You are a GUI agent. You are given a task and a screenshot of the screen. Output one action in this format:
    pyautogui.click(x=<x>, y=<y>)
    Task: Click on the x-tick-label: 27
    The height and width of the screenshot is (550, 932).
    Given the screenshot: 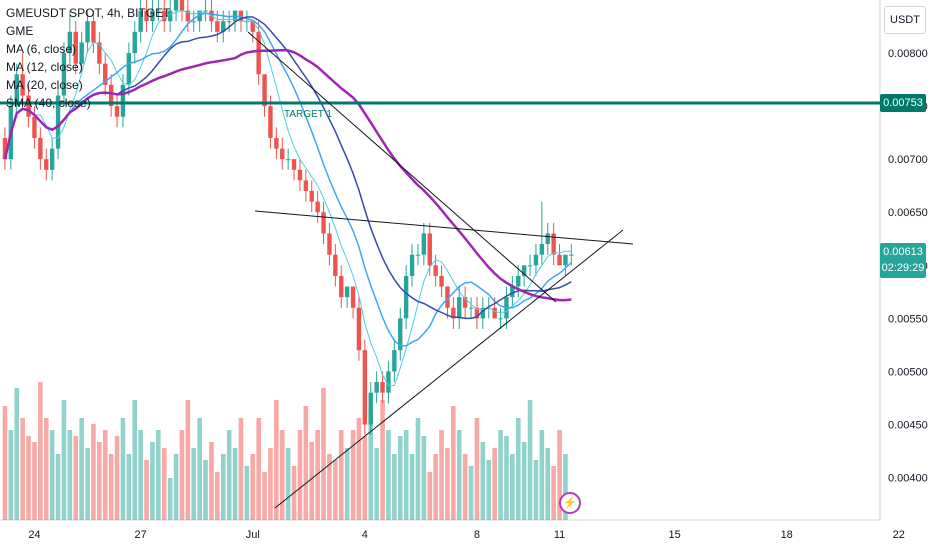 What is the action you would take?
    pyautogui.click(x=141, y=535)
    